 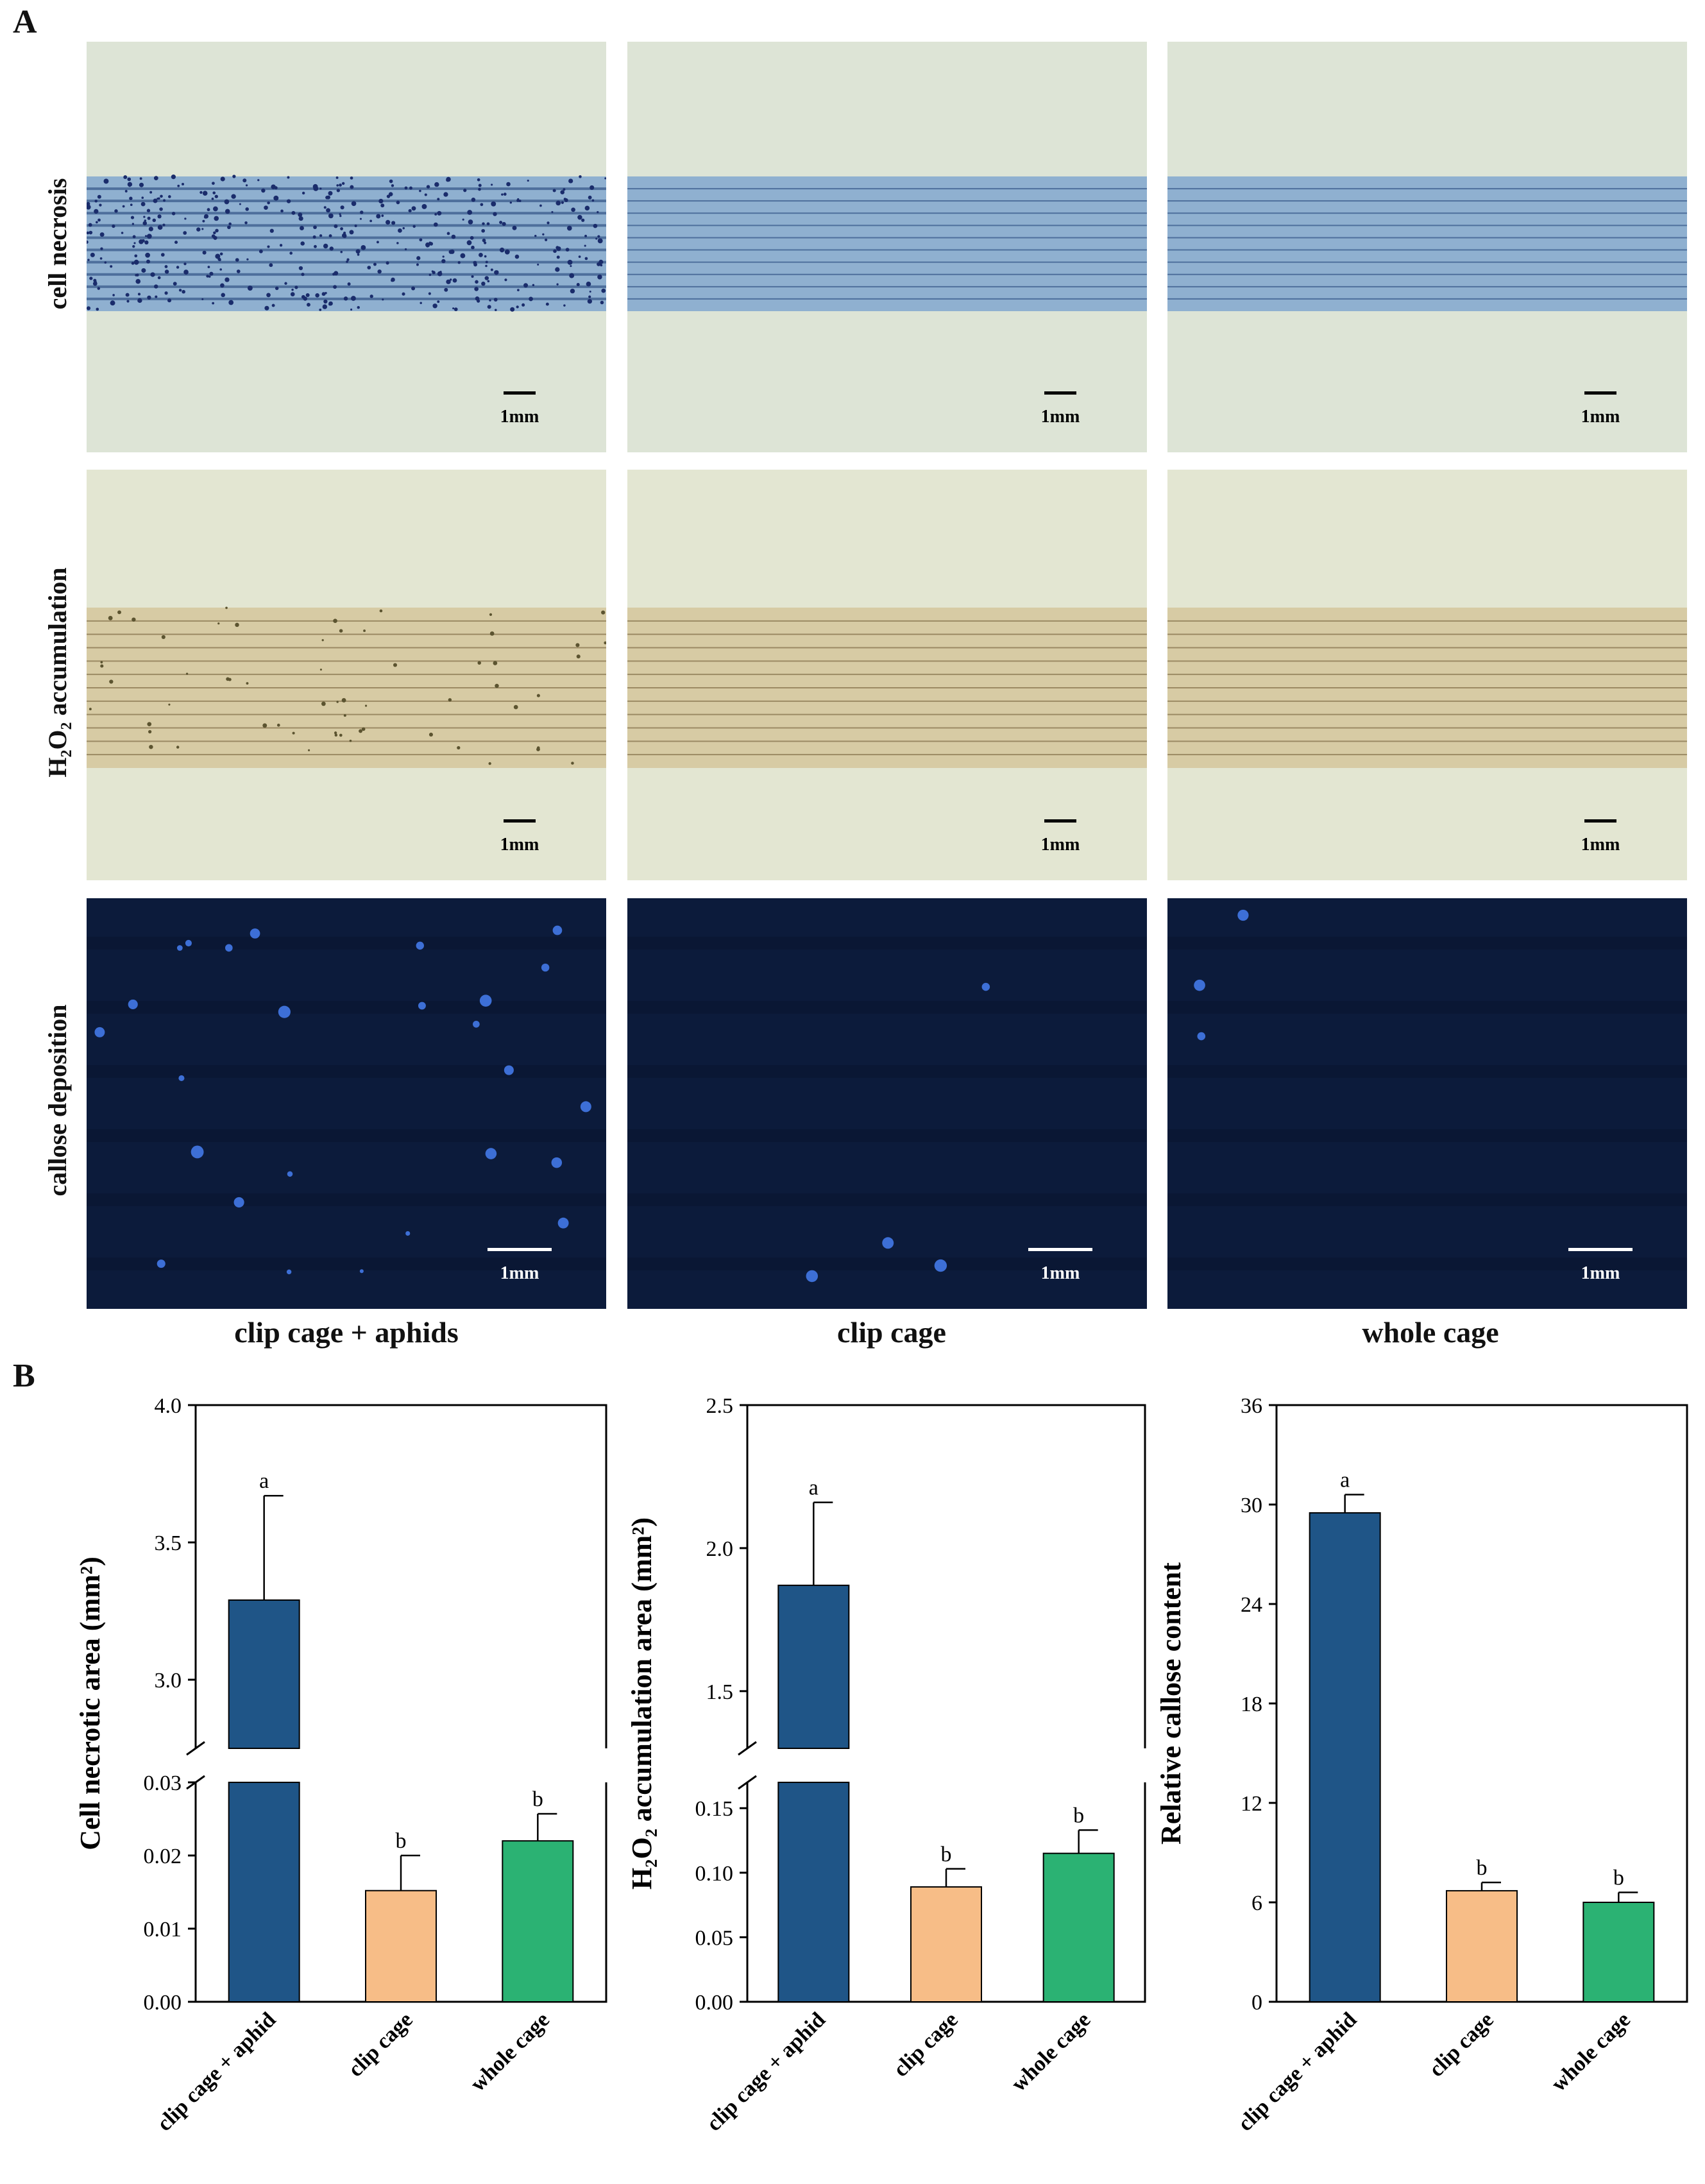 I want to click on y-tick-label: 0.15, so click(x=714, y=1809).